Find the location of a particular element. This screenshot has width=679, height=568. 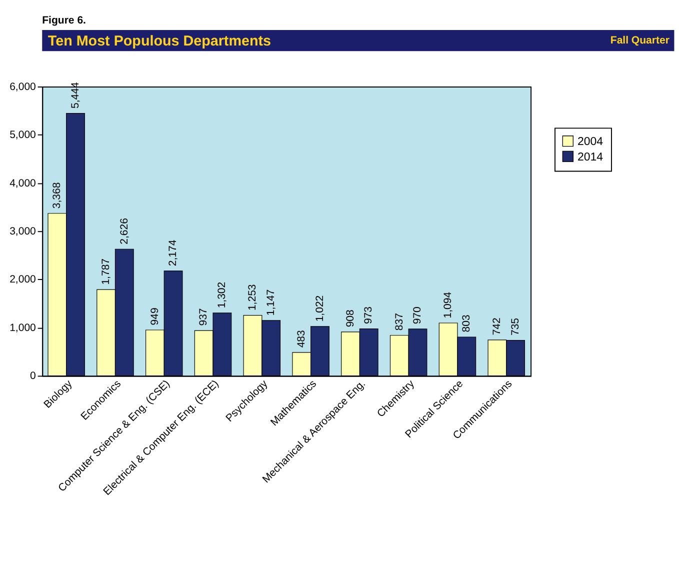

data-label: 837 is located at coordinates (399, 321).